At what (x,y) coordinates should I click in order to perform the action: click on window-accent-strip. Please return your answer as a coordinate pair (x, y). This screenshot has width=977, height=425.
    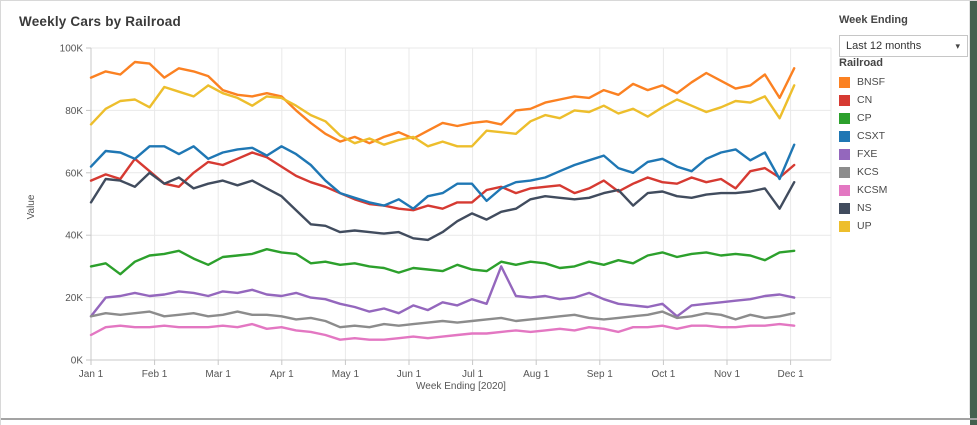
    Looking at the image, I should click on (973, 213).